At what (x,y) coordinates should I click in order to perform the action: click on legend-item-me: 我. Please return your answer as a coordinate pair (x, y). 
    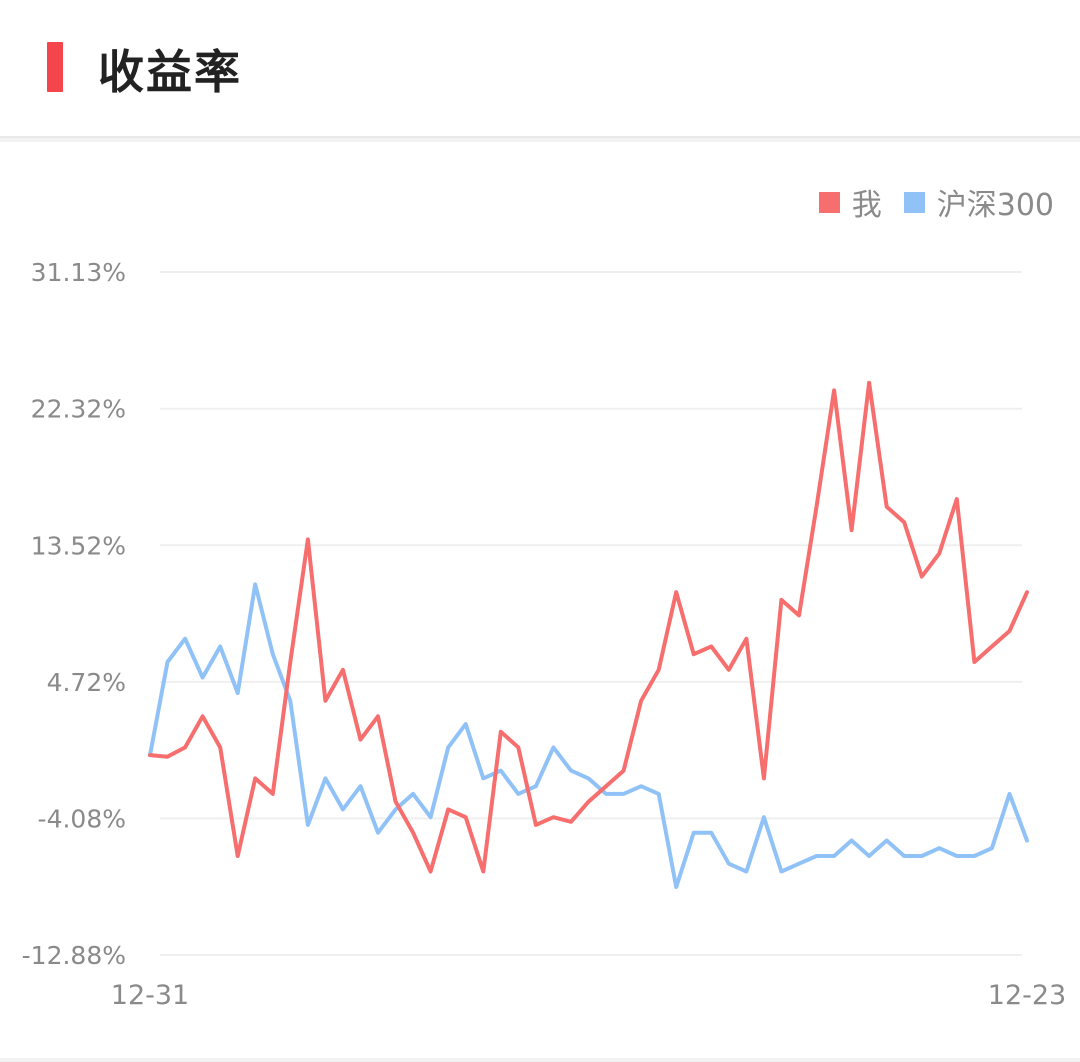
    Looking at the image, I should click on (850, 202).